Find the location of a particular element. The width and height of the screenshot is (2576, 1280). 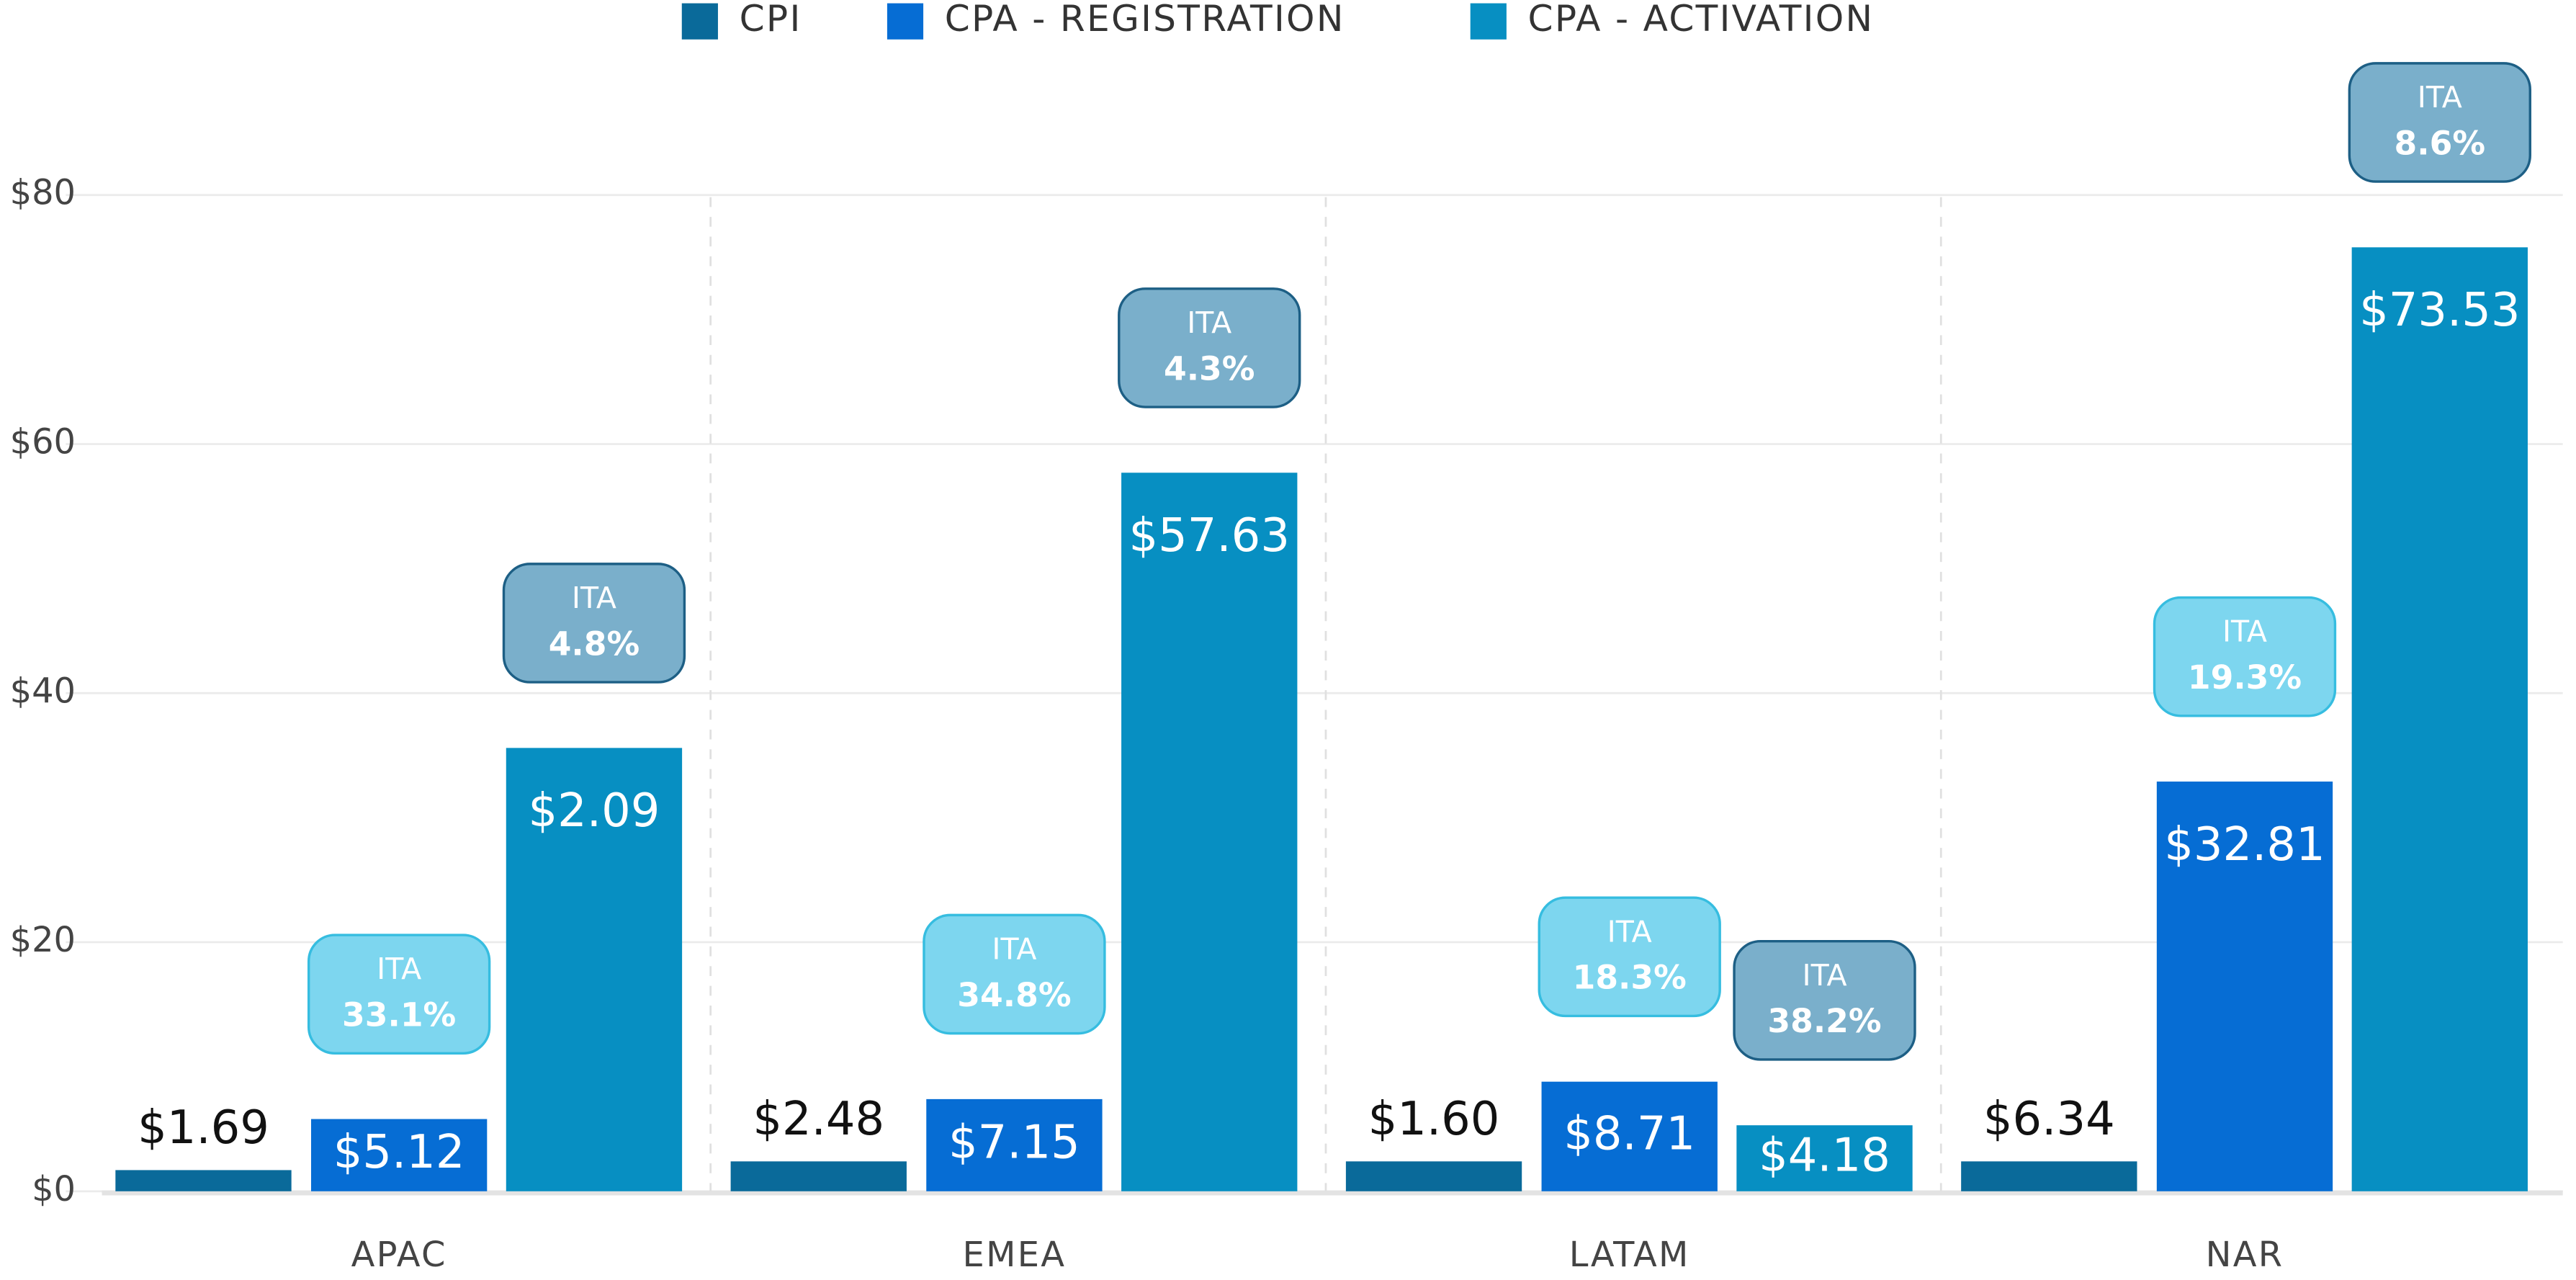

x-tick-label: APAC is located at coordinates (399, 1255).